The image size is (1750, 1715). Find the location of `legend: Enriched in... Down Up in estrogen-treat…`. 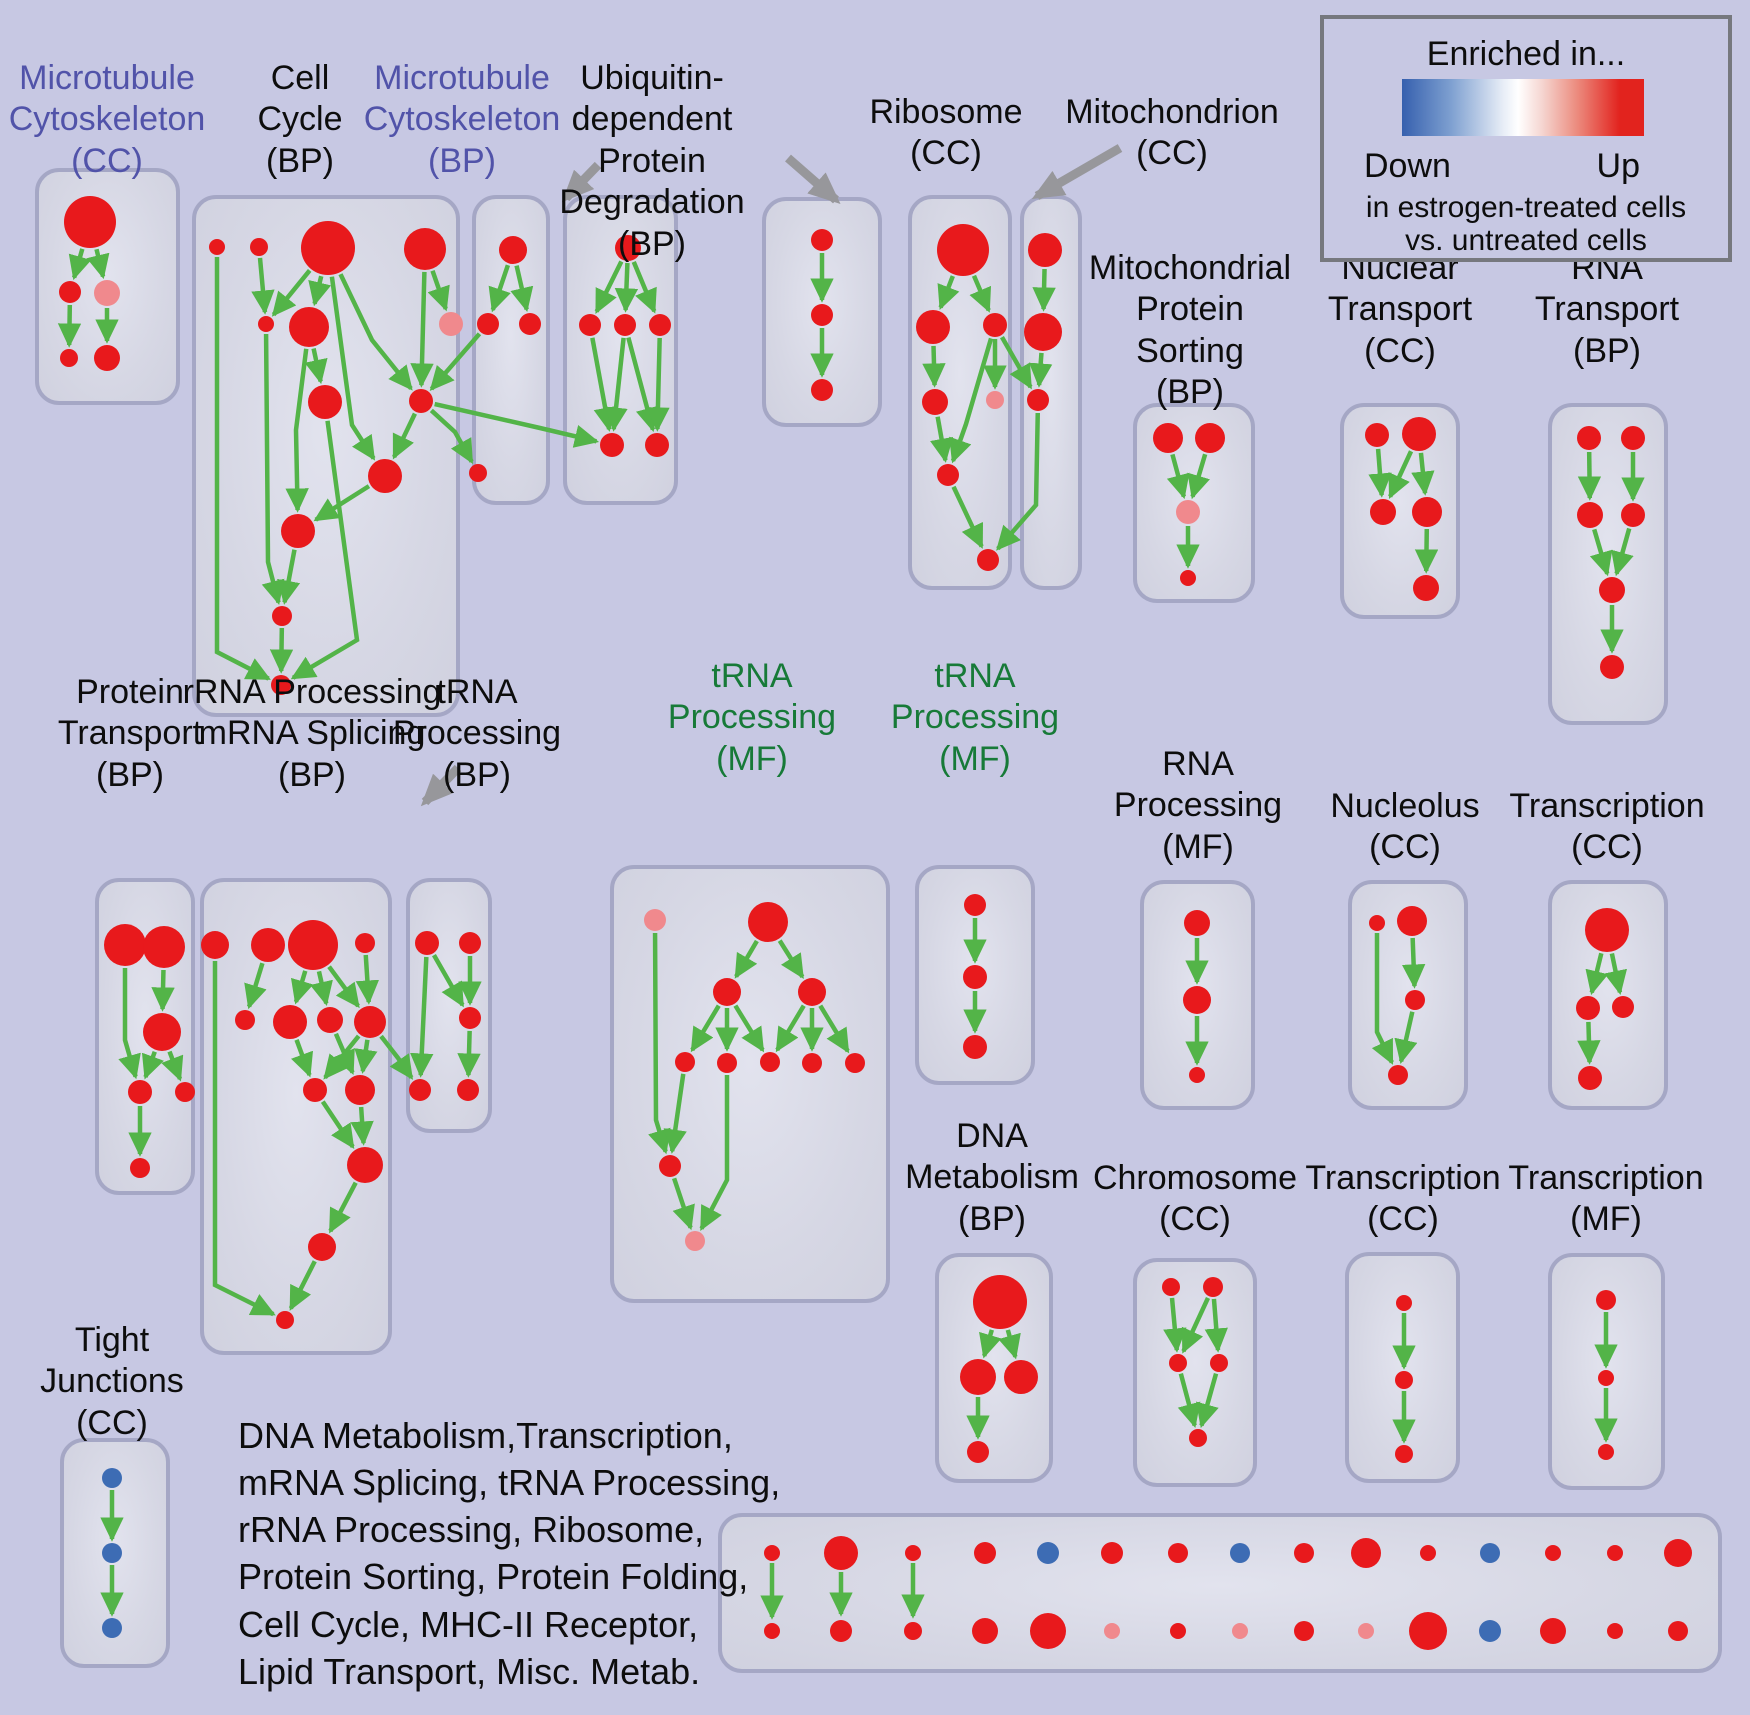

legend: Enriched in... Down Up in estrogen-treat… is located at coordinates (1526, 138).